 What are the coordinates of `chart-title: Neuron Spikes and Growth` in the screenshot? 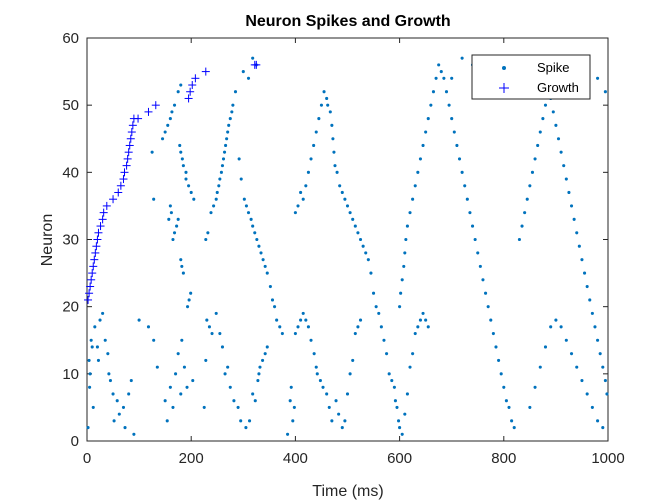 It's located at (347, 21).